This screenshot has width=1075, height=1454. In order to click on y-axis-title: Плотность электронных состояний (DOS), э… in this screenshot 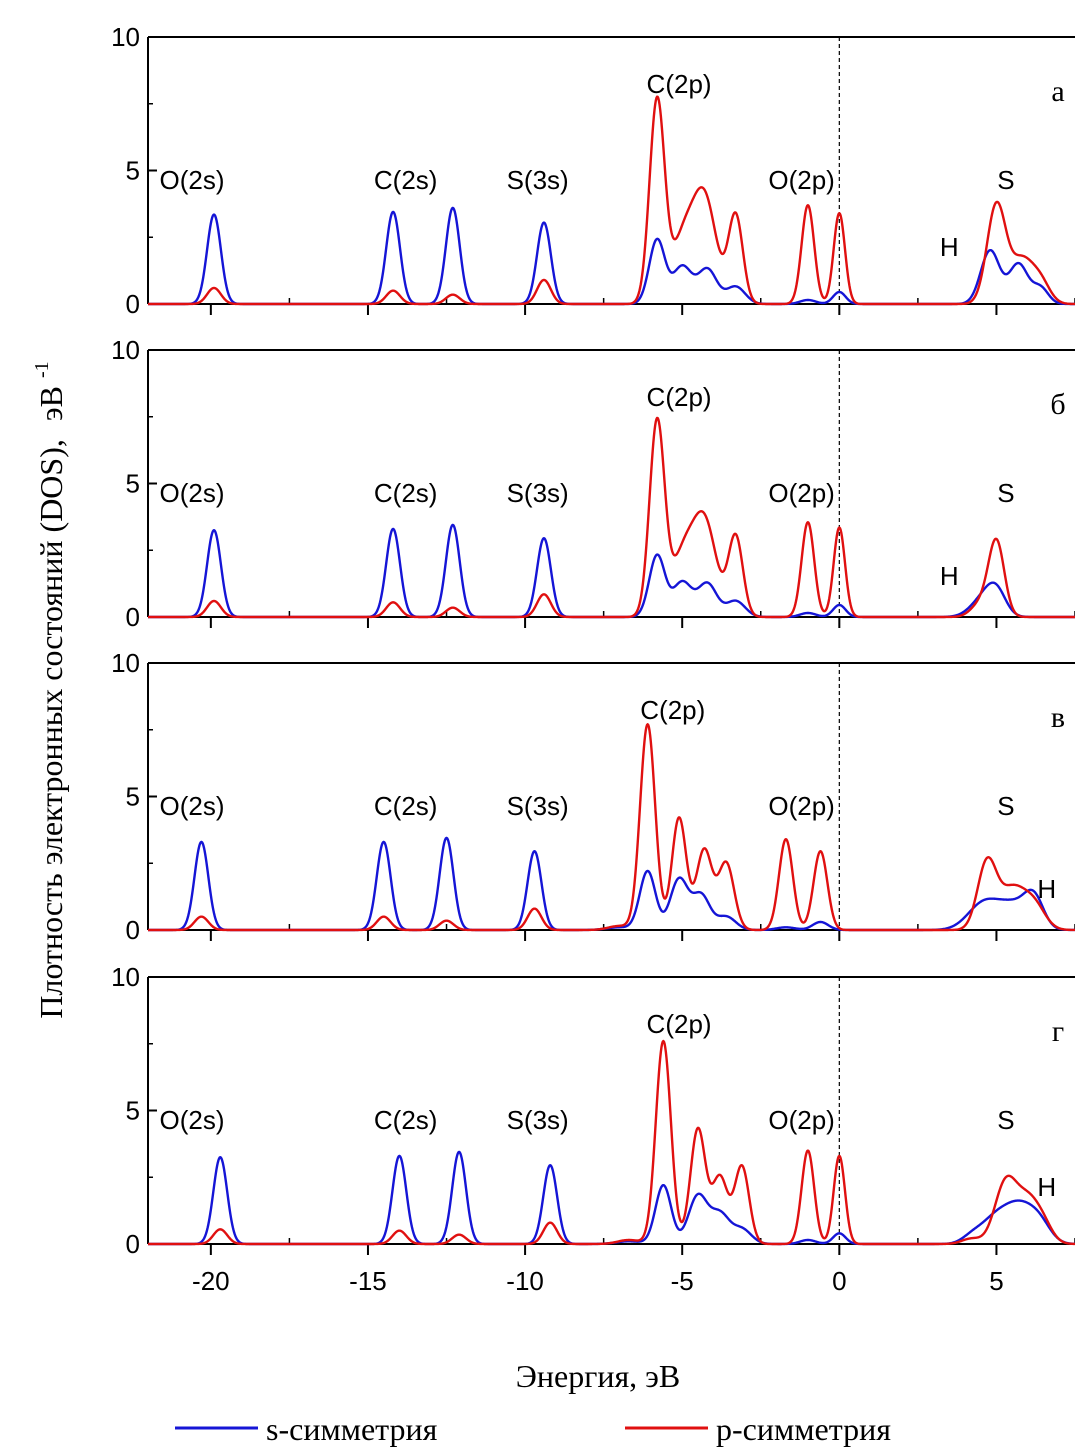, I will do `click(50, 689)`.